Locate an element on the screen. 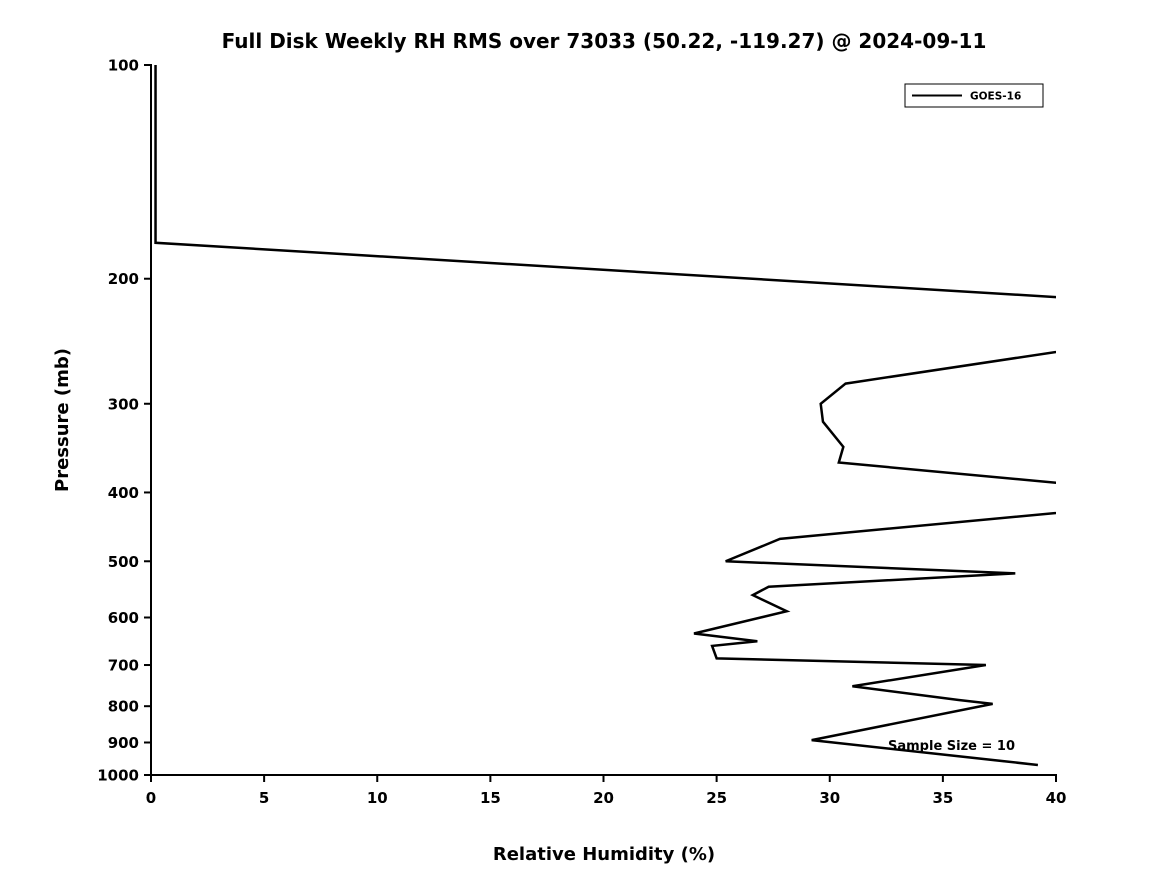 The height and width of the screenshot is (875, 1167). x-tick-label: 25 is located at coordinates (716, 798).